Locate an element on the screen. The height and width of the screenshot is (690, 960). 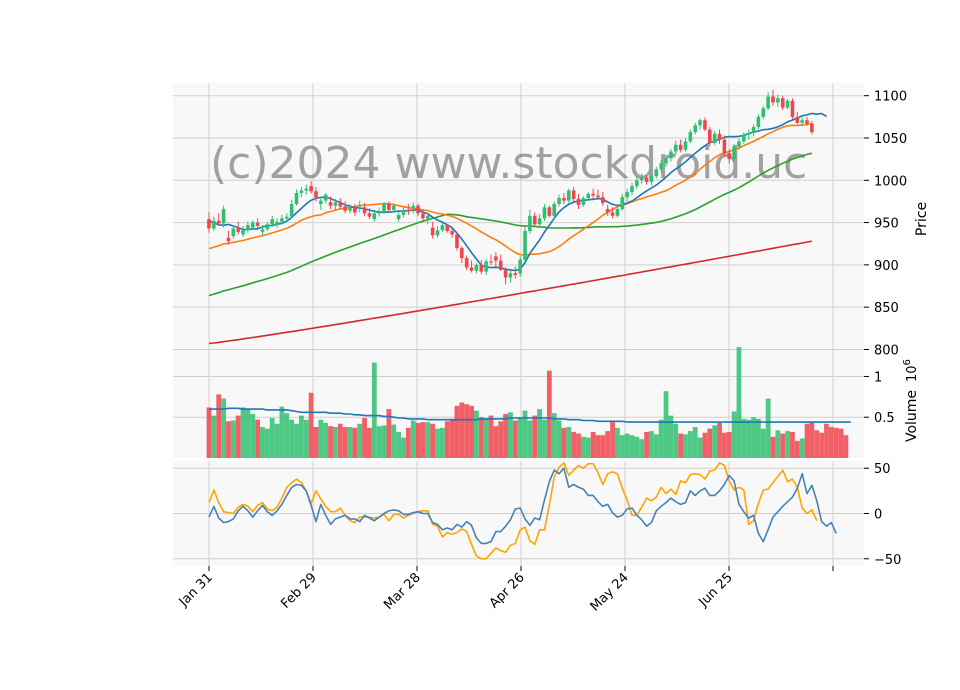
price-y-tick-label: 950 is located at coordinates (886, 224).